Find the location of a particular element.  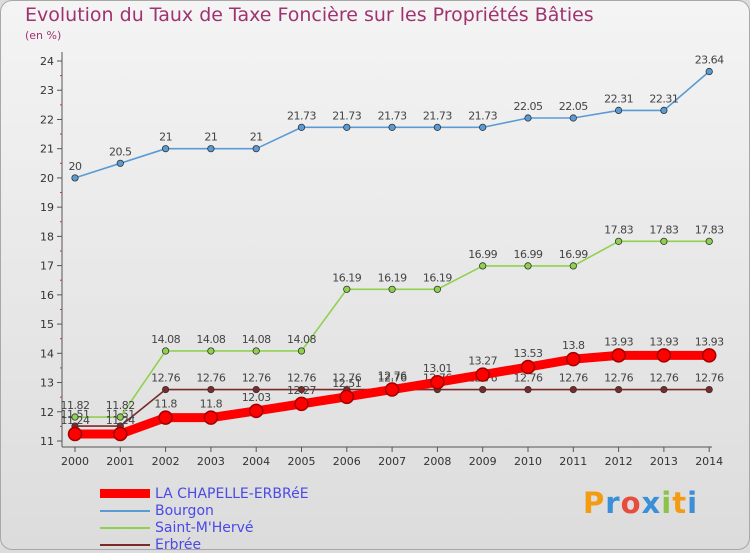

x-tick-label: 2011 is located at coordinates (573, 461).